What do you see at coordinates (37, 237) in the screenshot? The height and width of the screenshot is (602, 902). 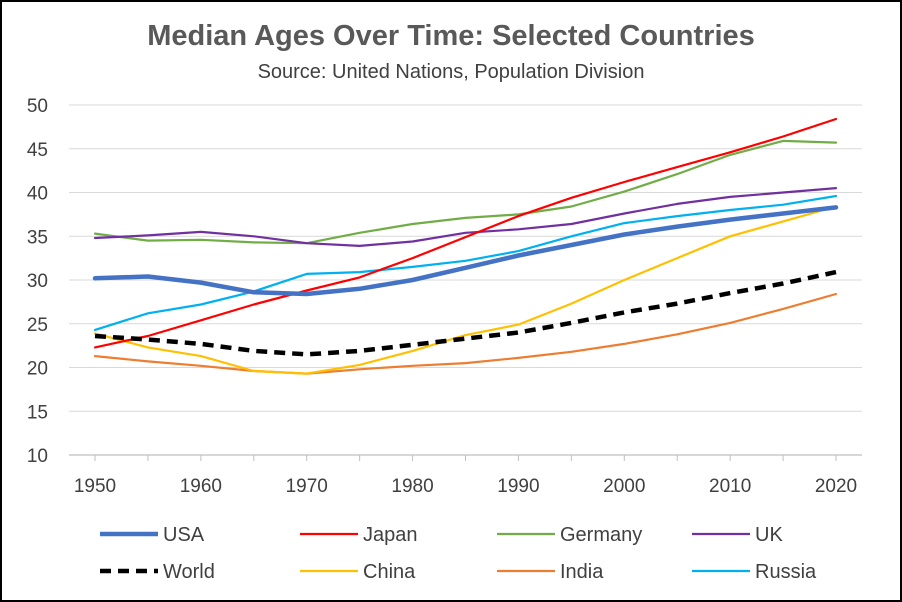 I see `y-tick-label: 35` at bounding box center [37, 237].